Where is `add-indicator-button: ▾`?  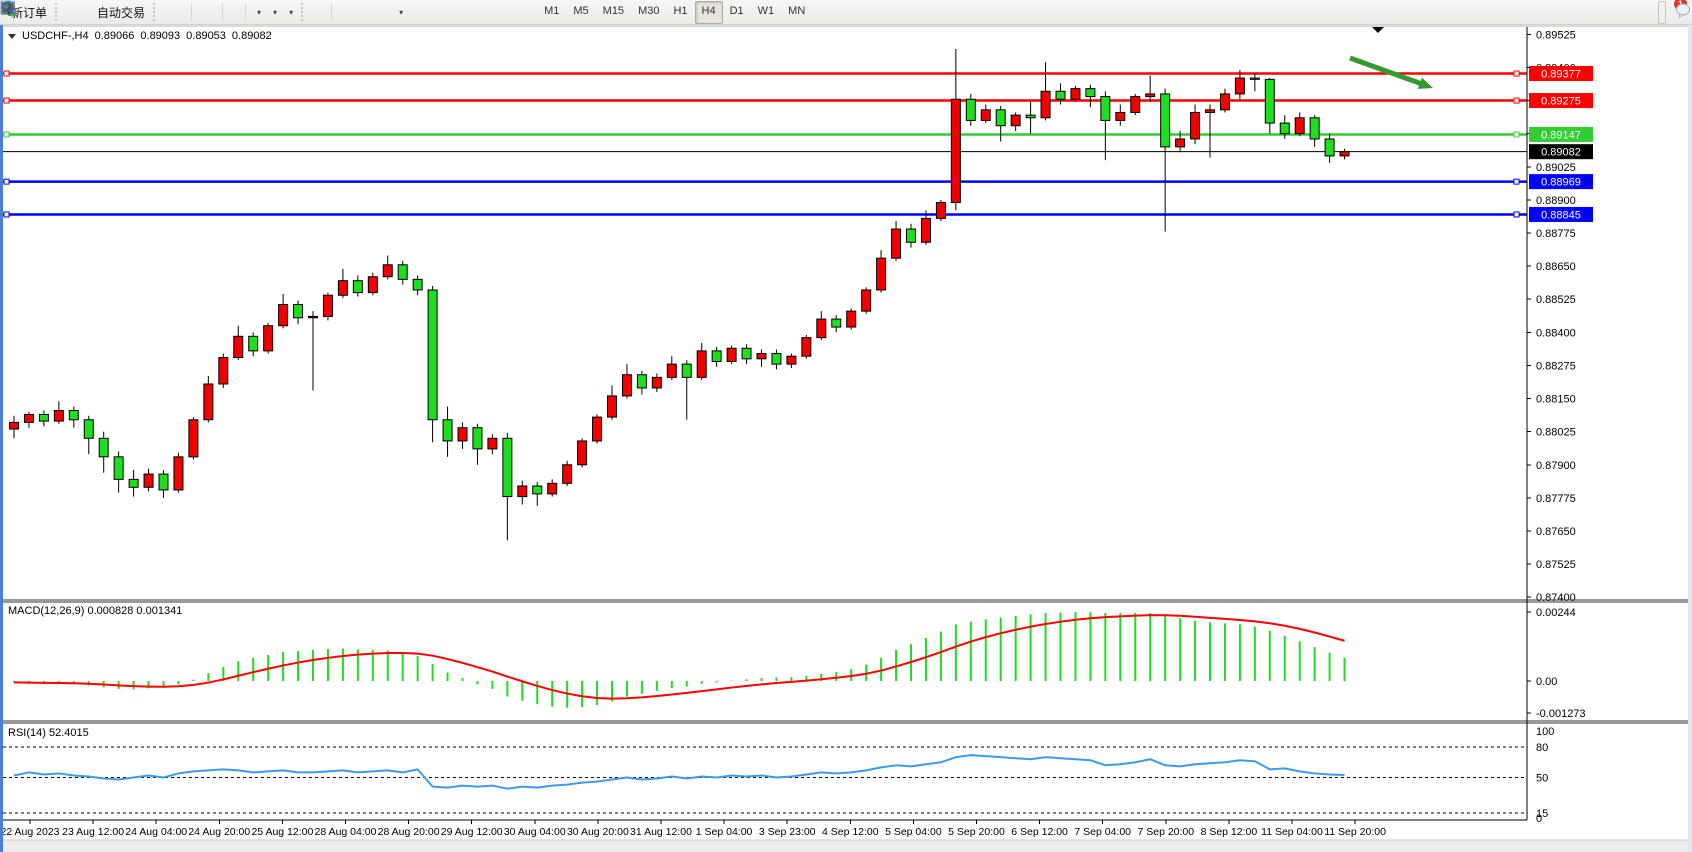
add-indicator-button: ▾ is located at coordinates (132, 12).